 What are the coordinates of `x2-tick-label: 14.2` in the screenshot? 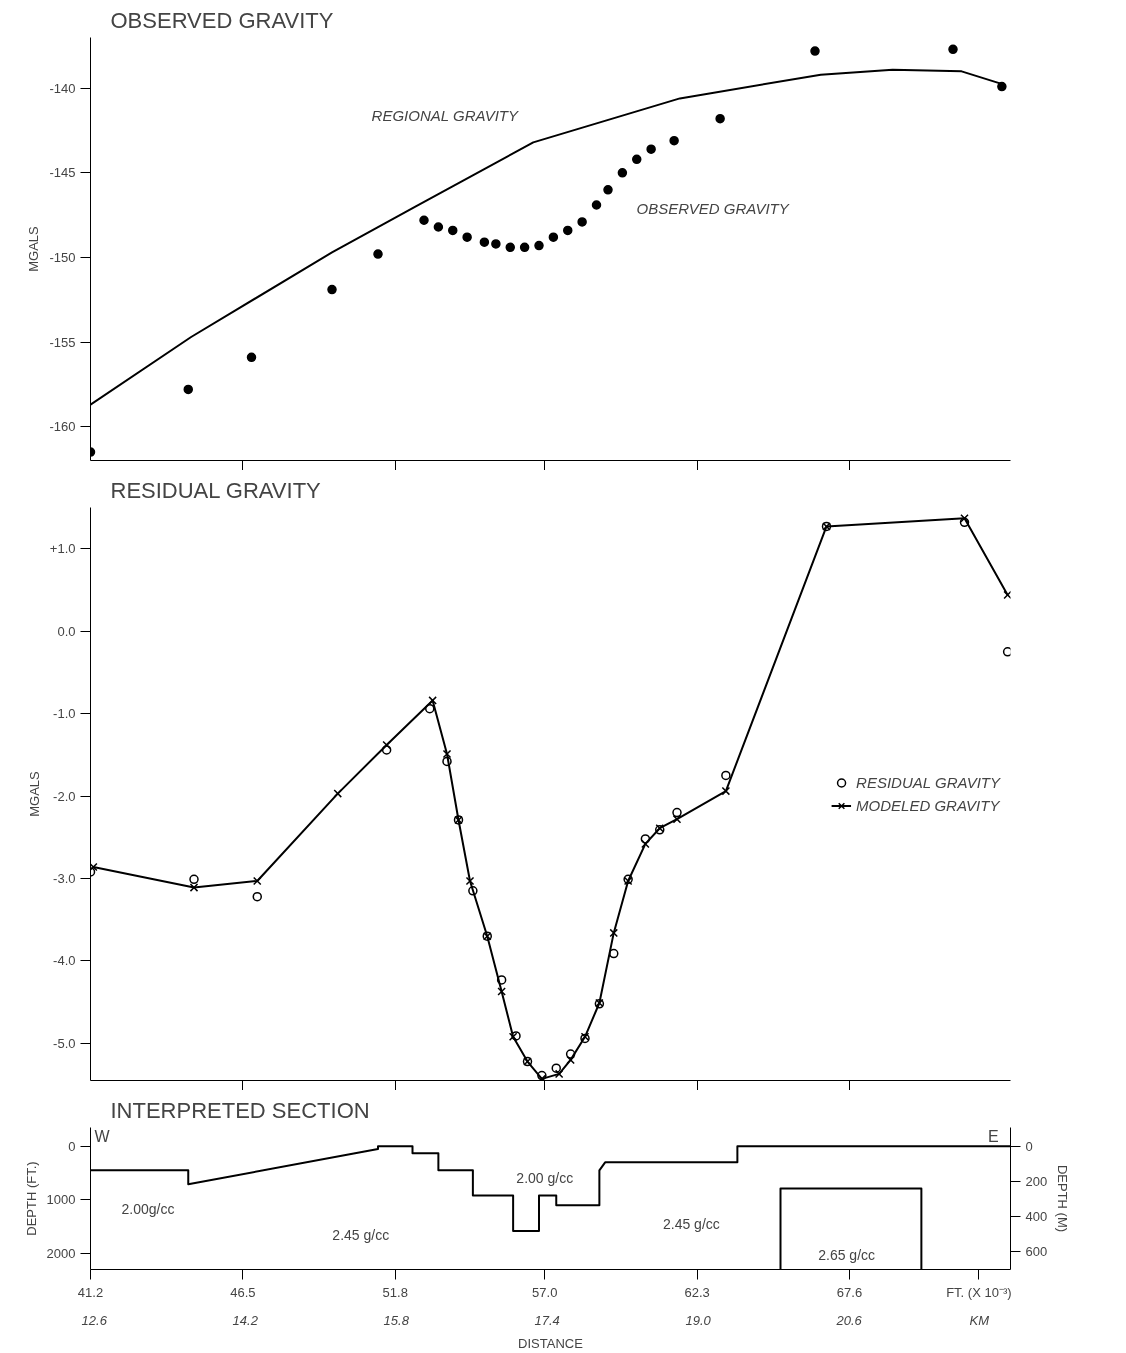 It's located at (245, 1320).